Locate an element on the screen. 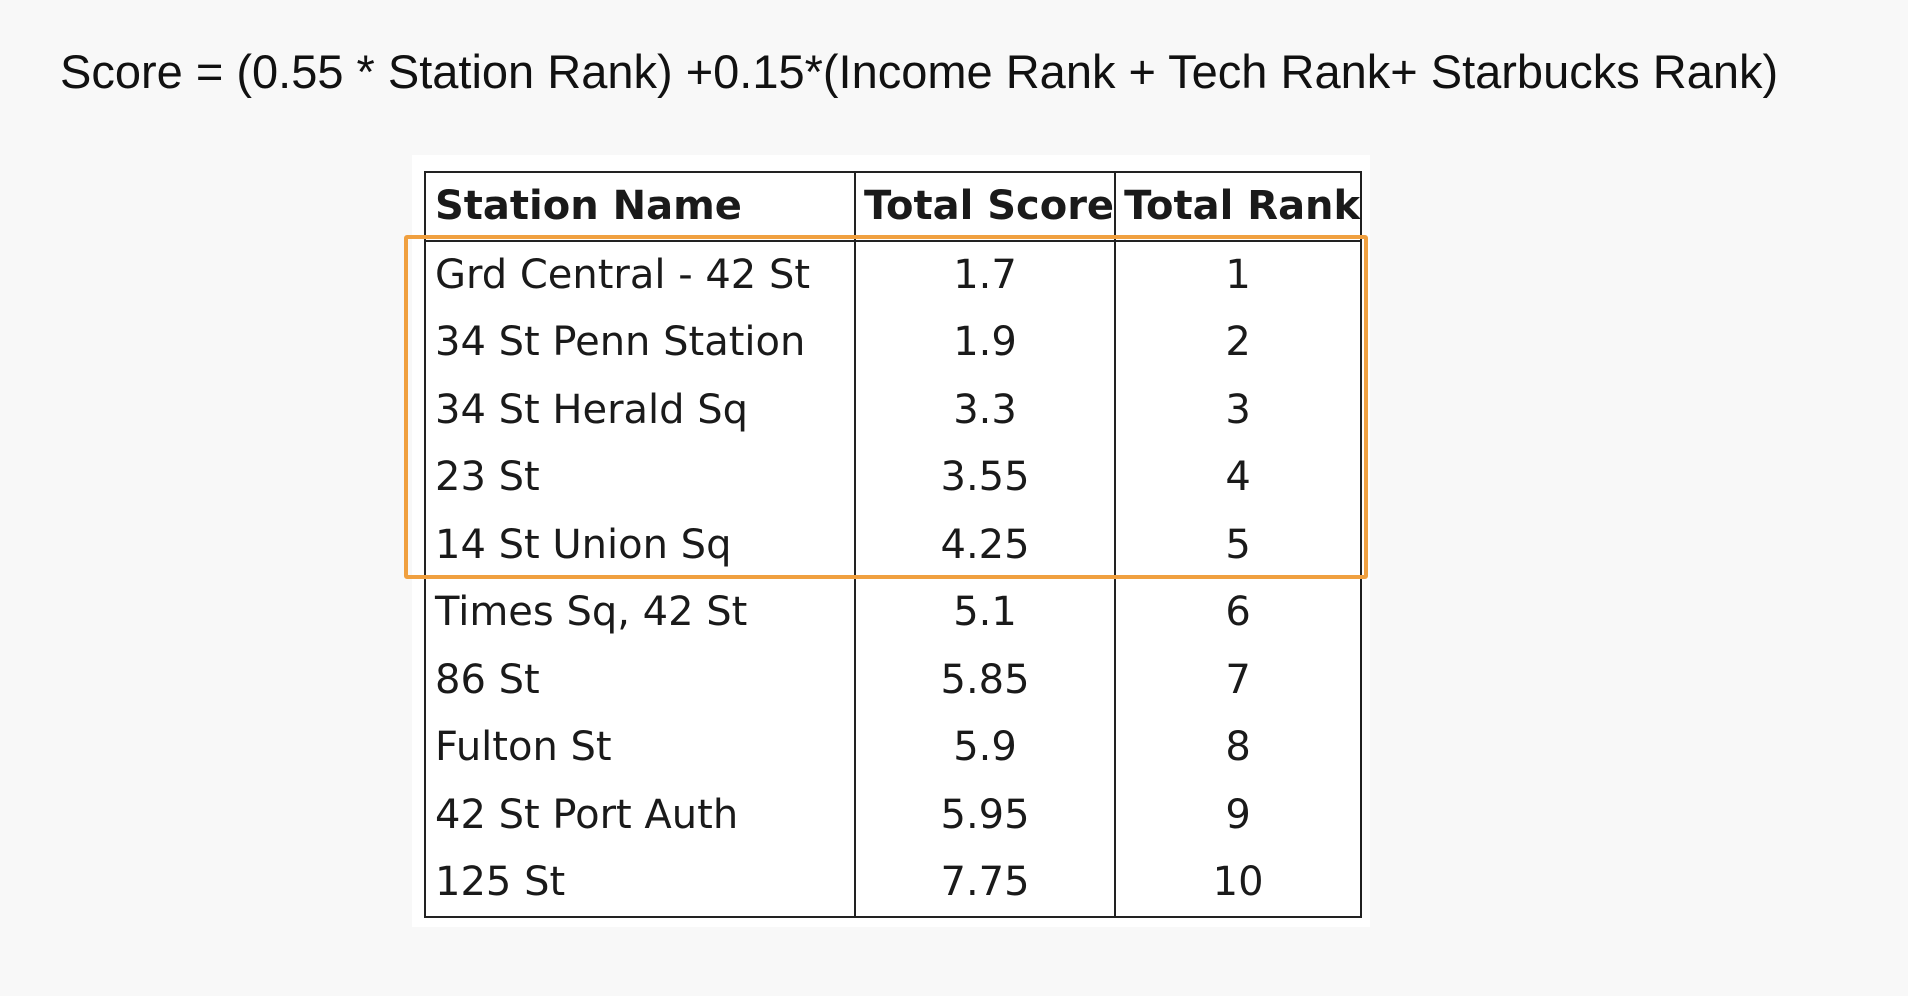 This screenshot has width=1908, height=996. total-rank-cell: 6 is located at coordinates (1238, 613).